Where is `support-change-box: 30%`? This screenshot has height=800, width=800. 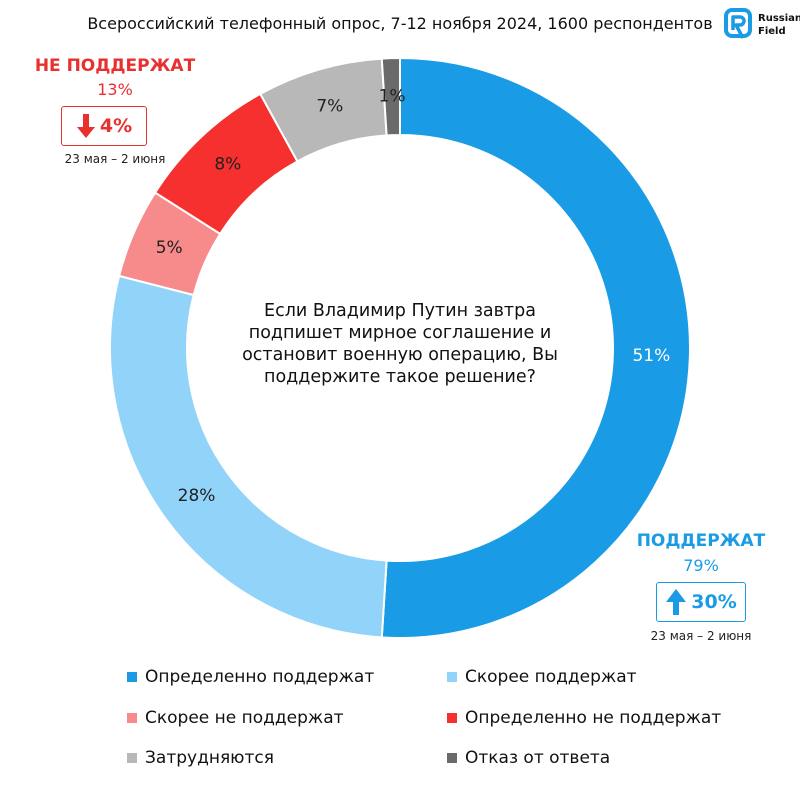 support-change-box: 30% is located at coordinates (701, 602).